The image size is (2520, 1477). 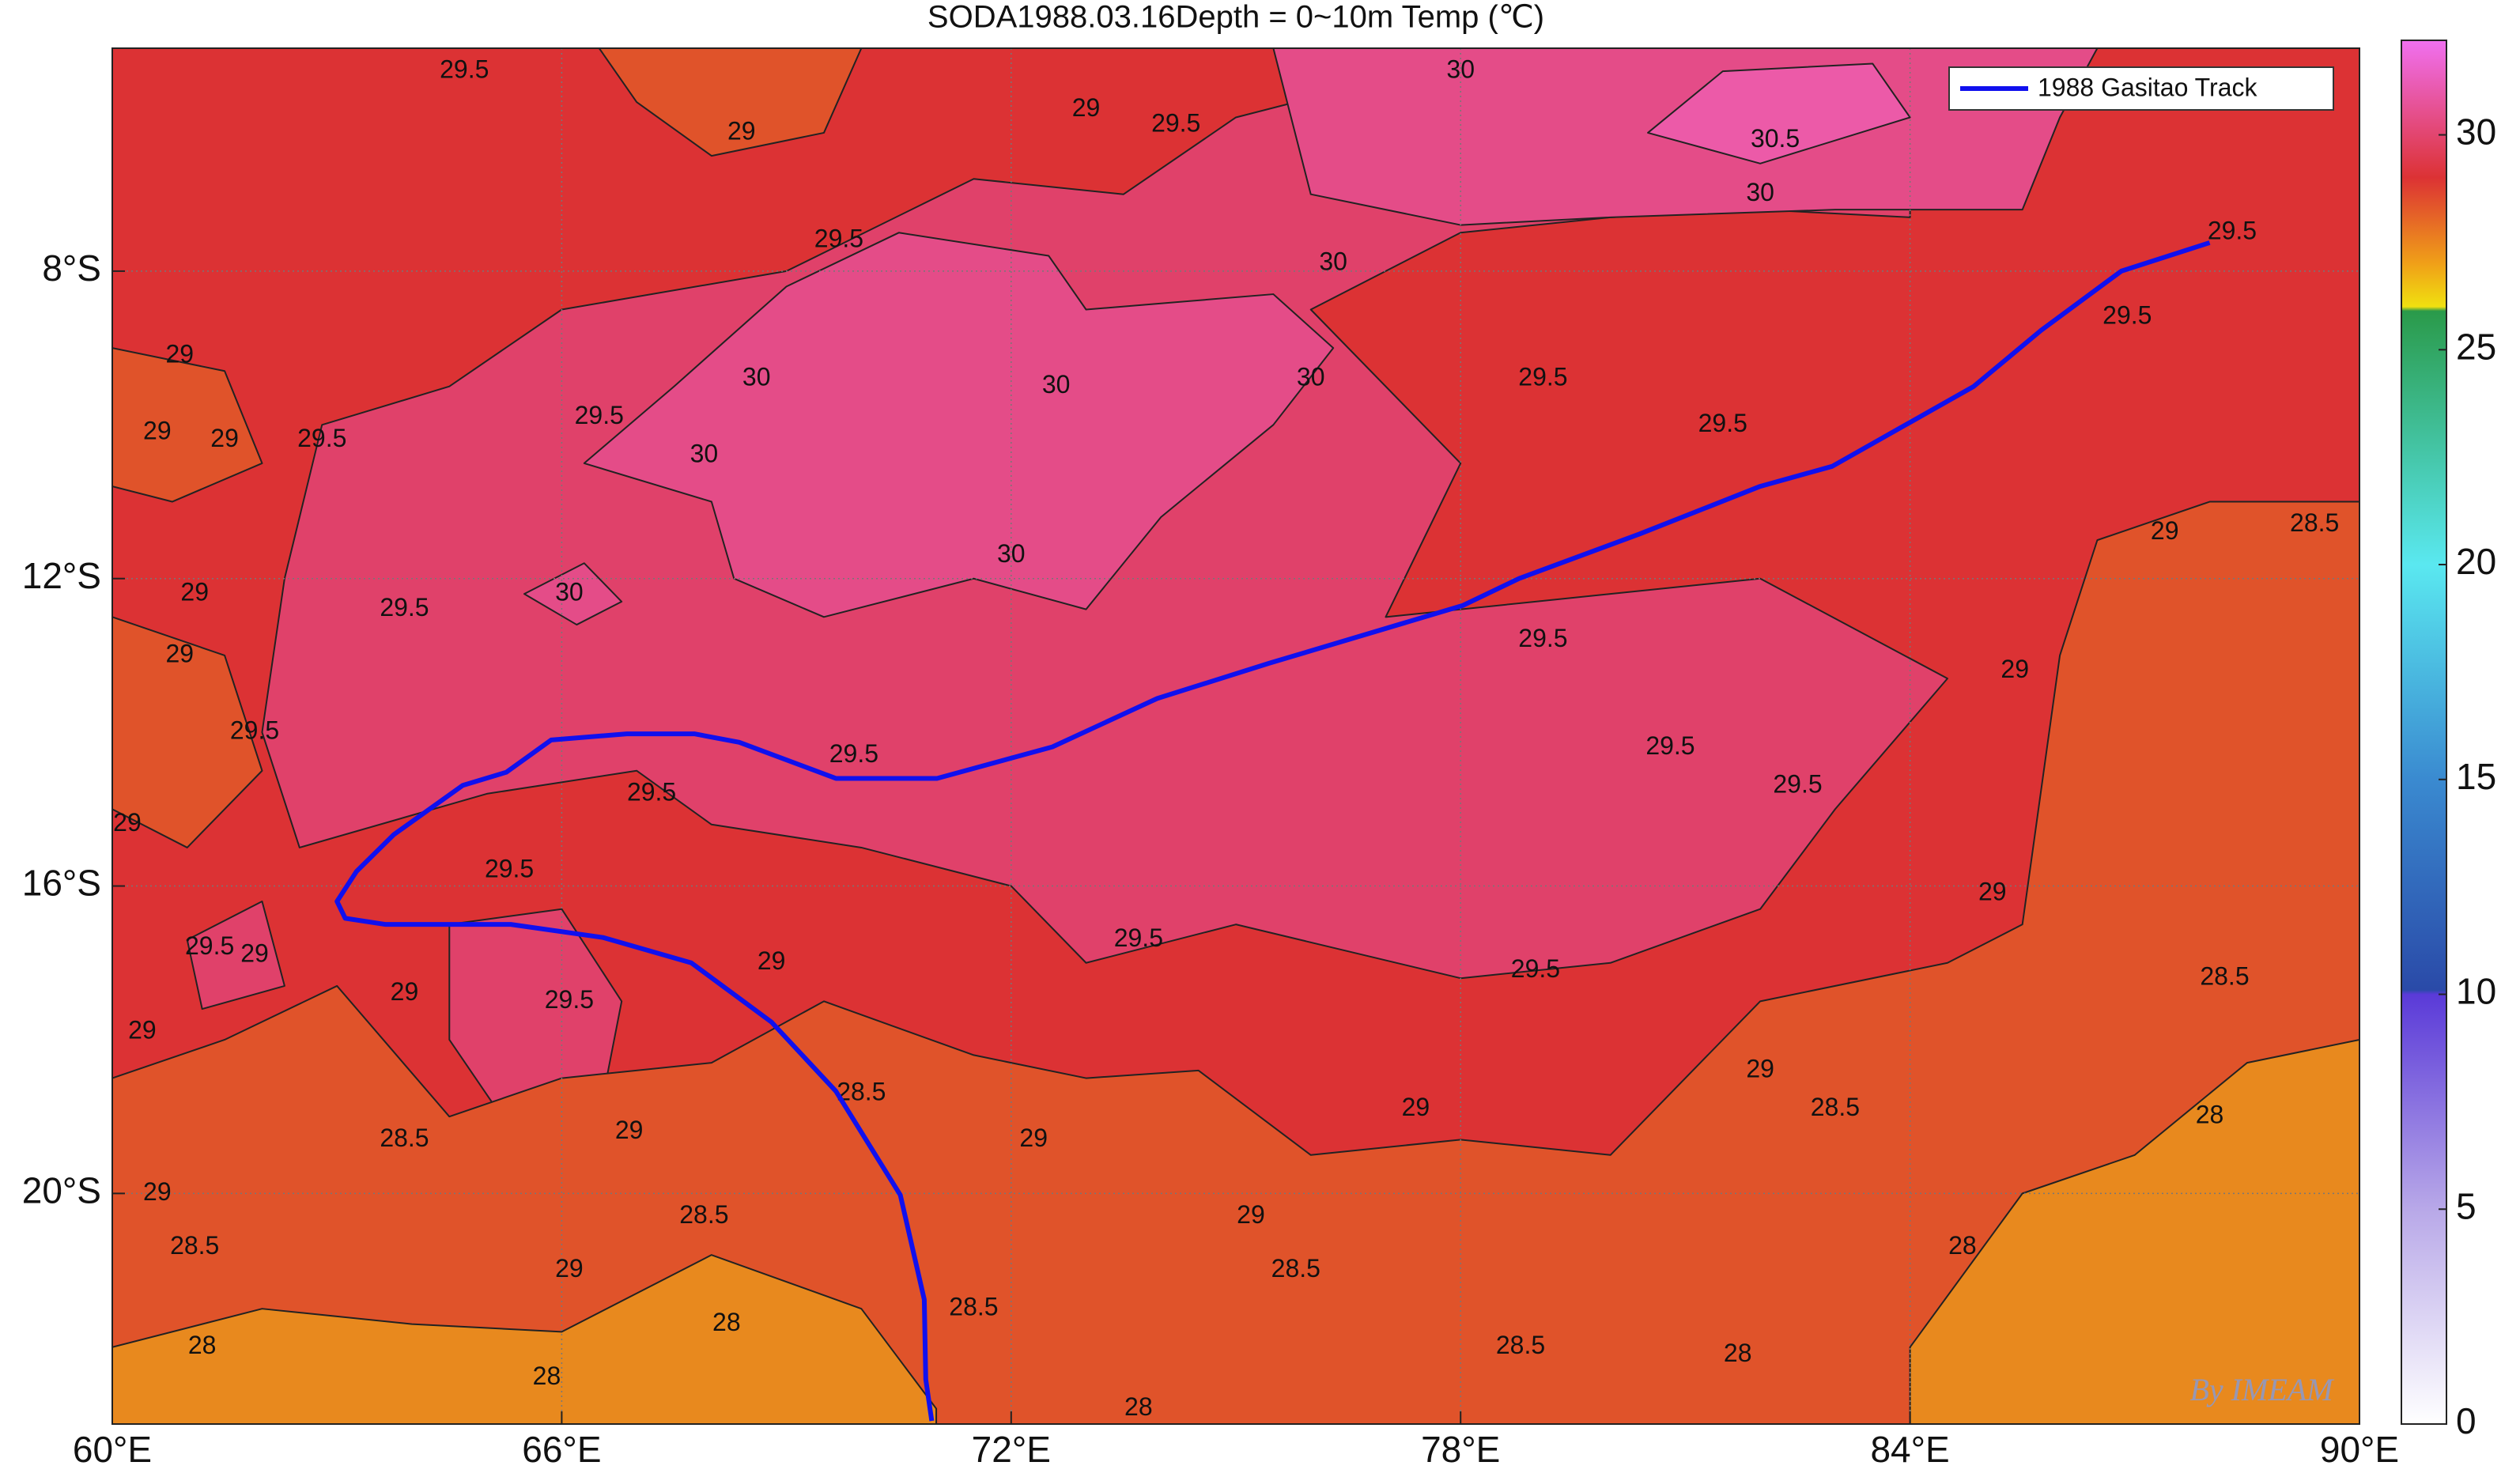 I want to click on chart-title: SODA1988.03.16Depth = 0~10m Temp (℃), so click(x=1236, y=17).